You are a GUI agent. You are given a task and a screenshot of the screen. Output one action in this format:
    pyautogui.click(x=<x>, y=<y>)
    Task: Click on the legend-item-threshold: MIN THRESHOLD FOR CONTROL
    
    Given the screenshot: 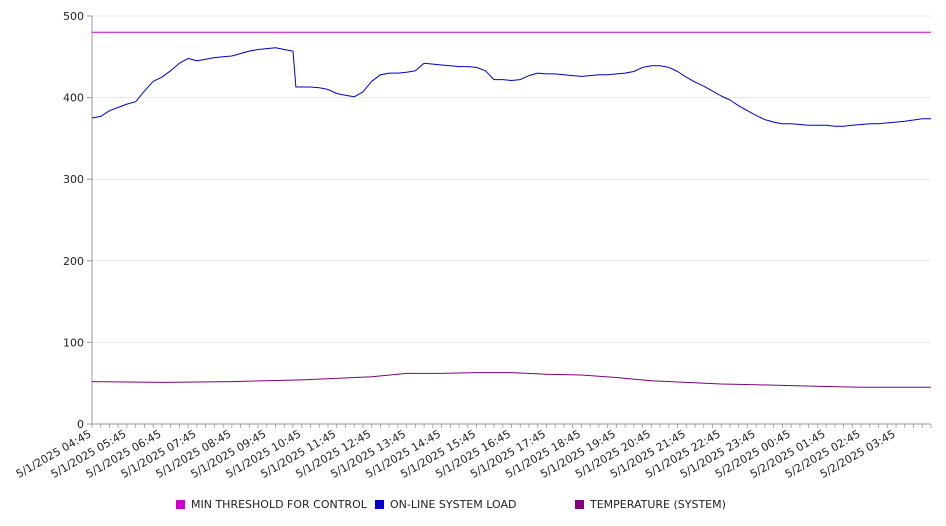 What is the action you would take?
    pyautogui.click(x=271, y=504)
    